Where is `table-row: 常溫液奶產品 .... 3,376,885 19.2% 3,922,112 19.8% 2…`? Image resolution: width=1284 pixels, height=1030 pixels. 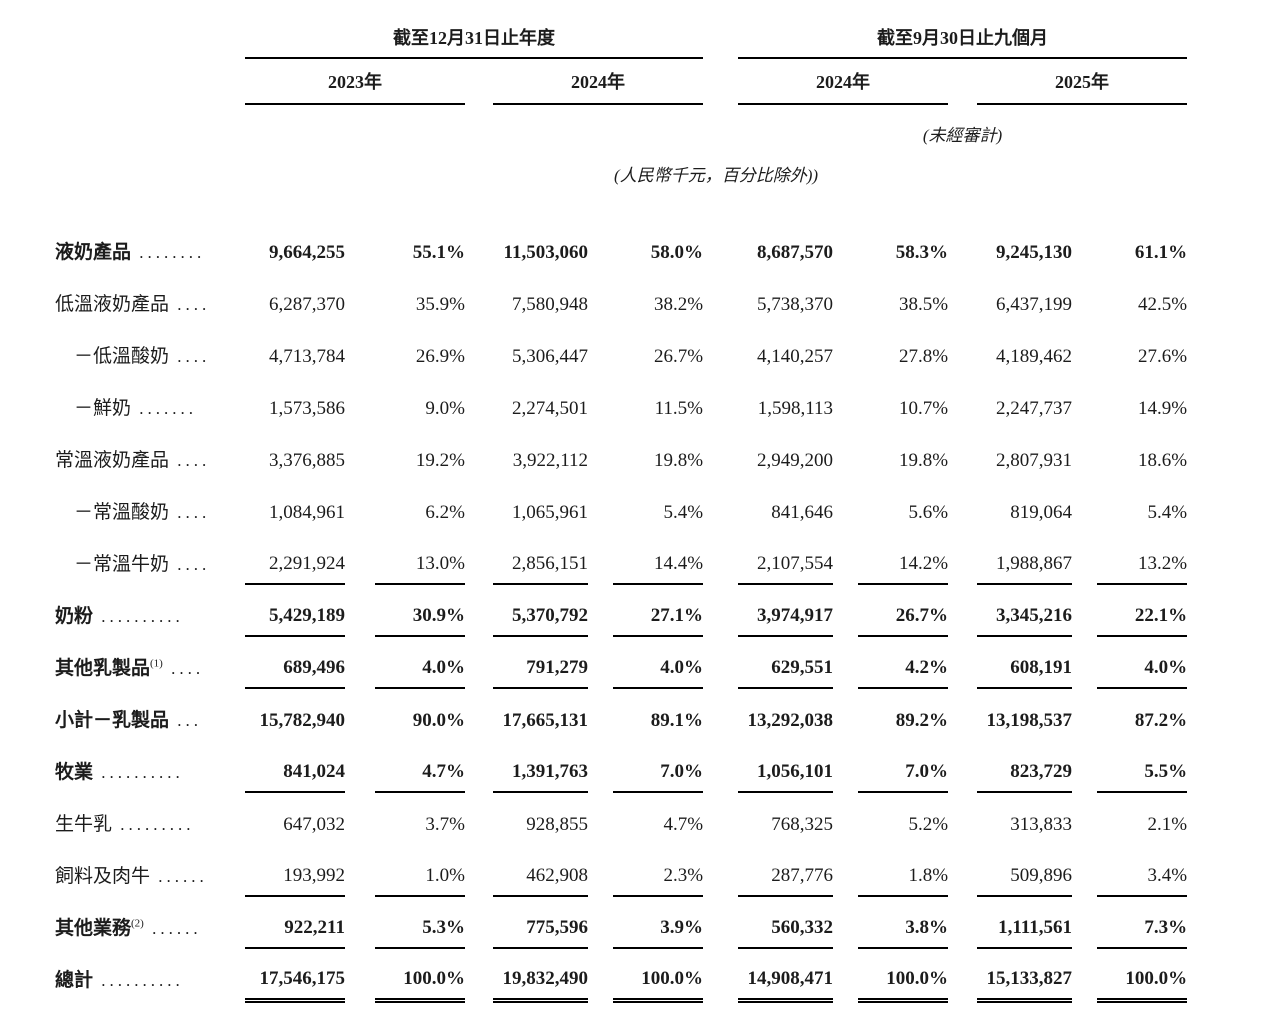
table-row: 常溫液奶產品 .... 3,376,885 19.2% 3,922,112 19.8% 2… is located at coordinates (621, 454).